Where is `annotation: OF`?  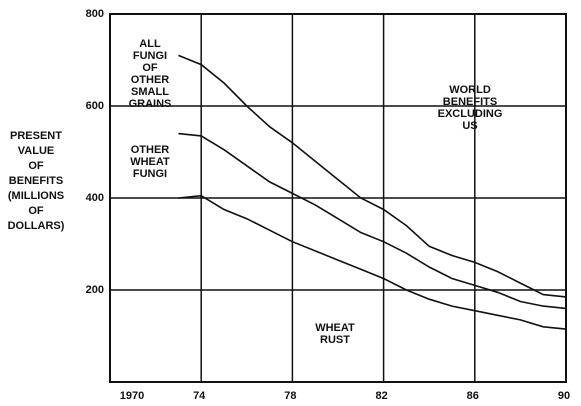 annotation: OF is located at coordinates (150, 68).